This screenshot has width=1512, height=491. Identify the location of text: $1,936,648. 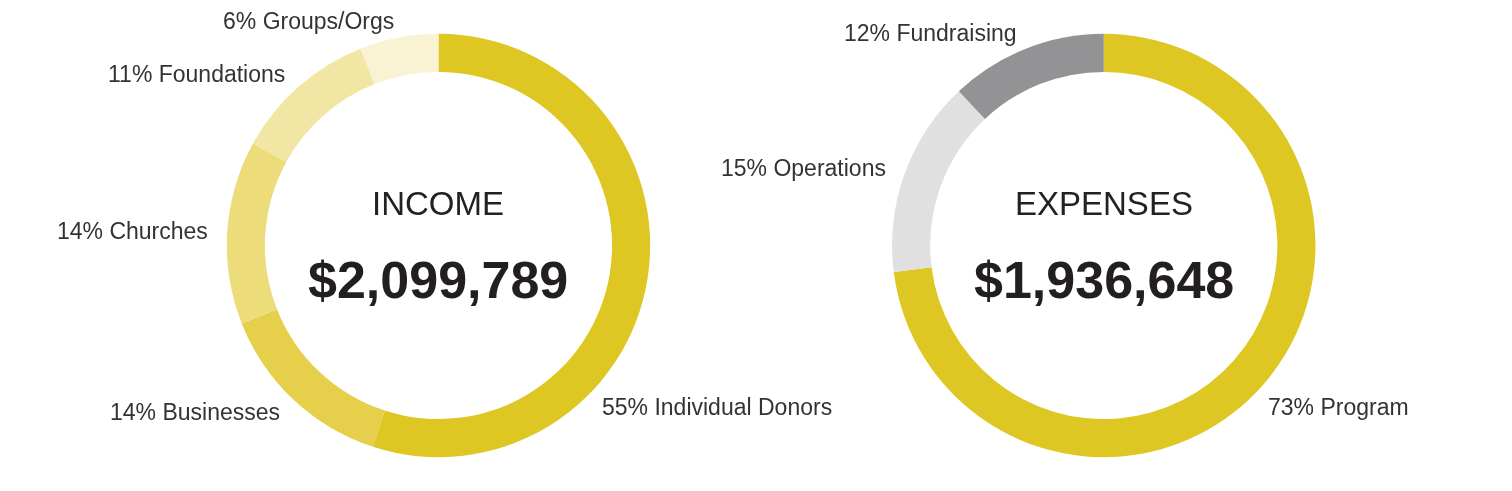
(1104, 280).